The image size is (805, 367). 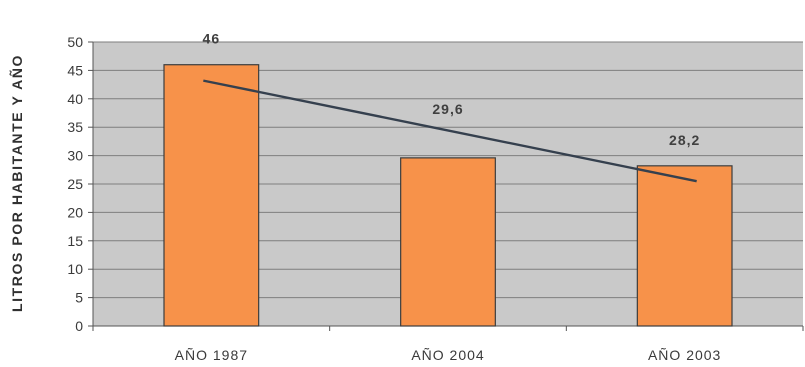 I want to click on y-tick-label: 35, so click(x=75, y=127).